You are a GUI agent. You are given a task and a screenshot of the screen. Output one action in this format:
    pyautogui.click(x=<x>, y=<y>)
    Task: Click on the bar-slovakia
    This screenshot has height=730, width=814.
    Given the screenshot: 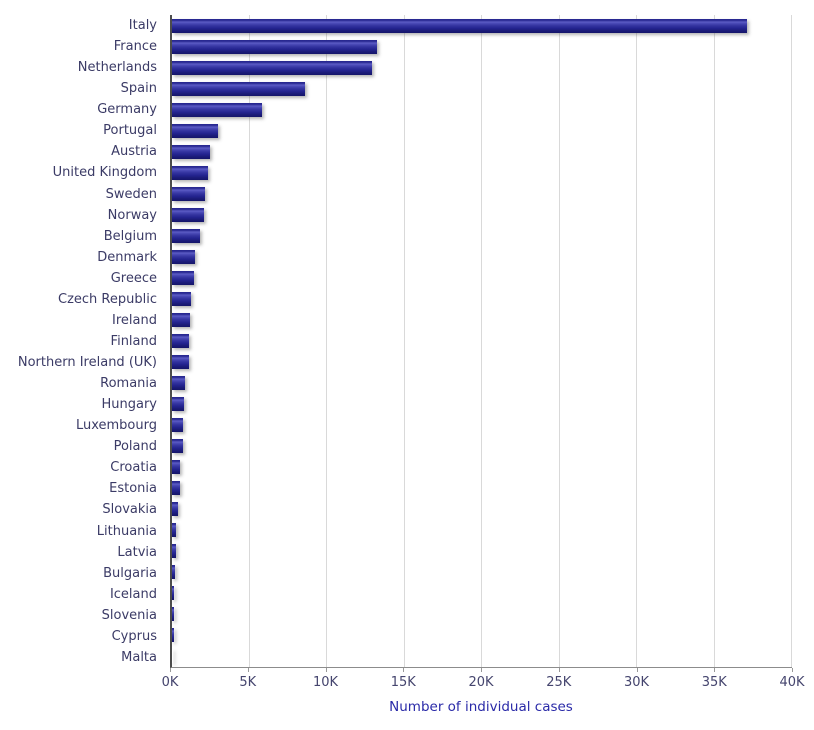 What is the action you would take?
    pyautogui.click(x=175, y=509)
    